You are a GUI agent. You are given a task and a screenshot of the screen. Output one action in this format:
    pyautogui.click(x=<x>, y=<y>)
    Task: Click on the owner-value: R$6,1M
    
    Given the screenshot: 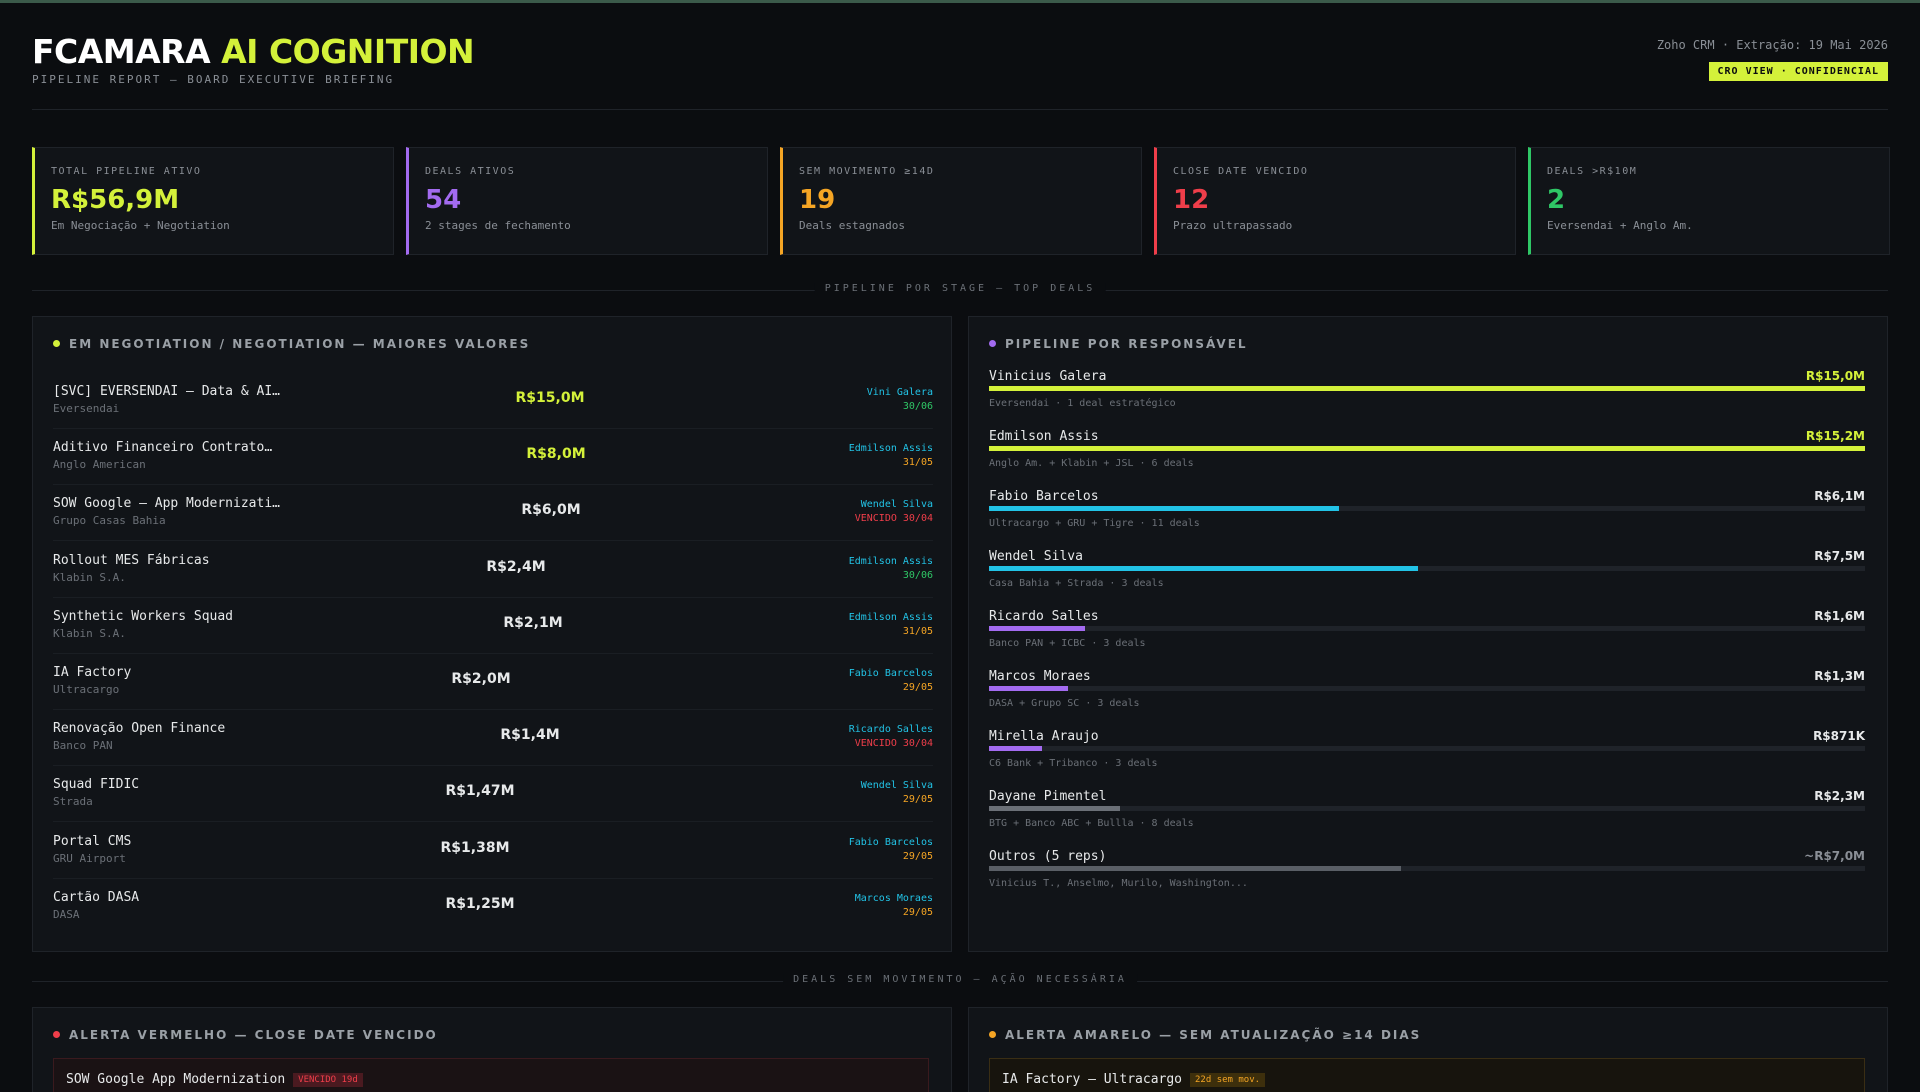 What is the action you would take?
    pyautogui.click(x=1839, y=496)
    